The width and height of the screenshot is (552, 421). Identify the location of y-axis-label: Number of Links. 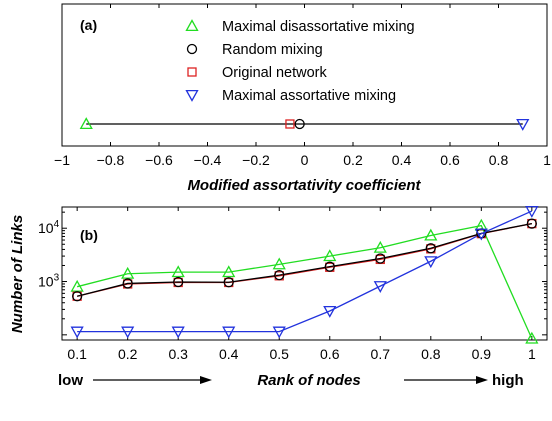
(17, 274).